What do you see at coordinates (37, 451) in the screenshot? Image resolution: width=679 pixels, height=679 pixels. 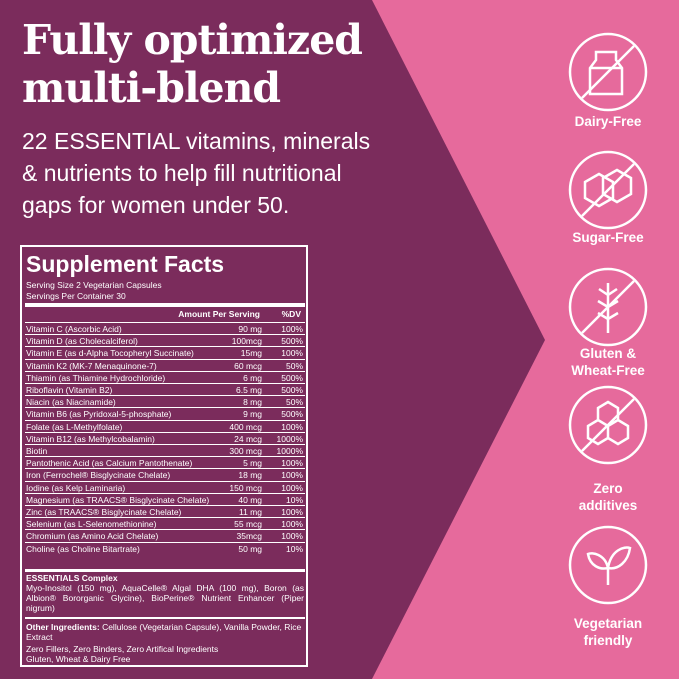 I see `nutrient: Biotin` at bounding box center [37, 451].